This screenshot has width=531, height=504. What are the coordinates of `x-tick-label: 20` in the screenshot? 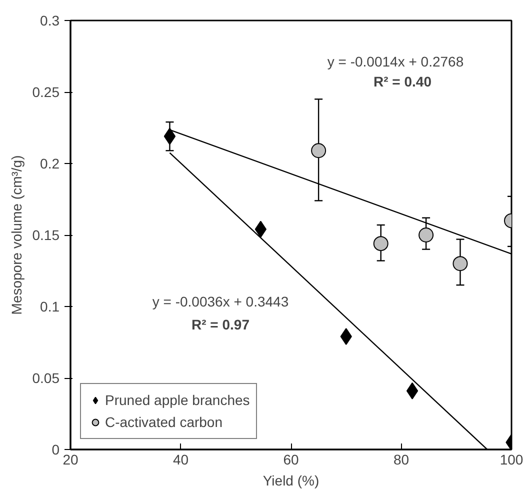 It's located at (70, 460).